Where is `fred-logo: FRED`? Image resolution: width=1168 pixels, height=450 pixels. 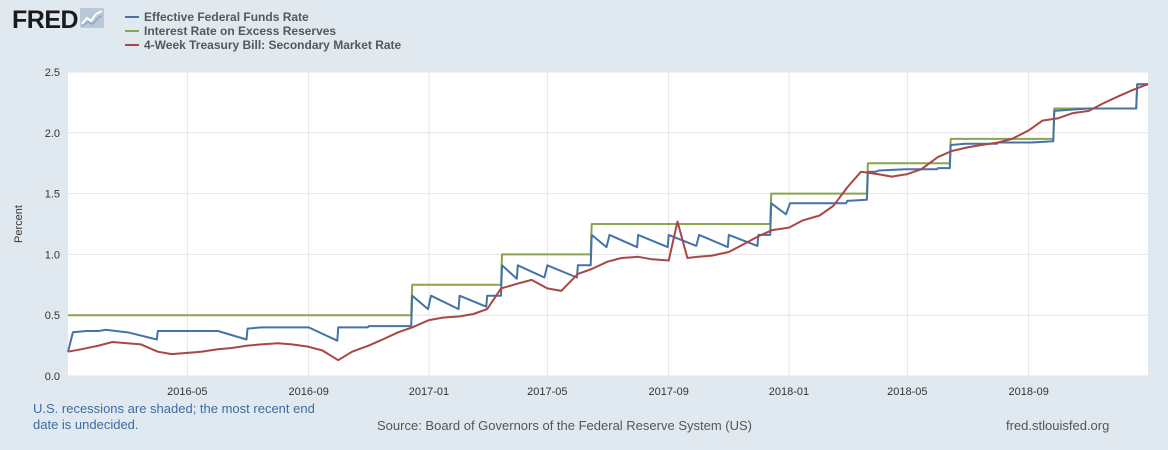 fred-logo: FRED is located at coordinates (58, 20).